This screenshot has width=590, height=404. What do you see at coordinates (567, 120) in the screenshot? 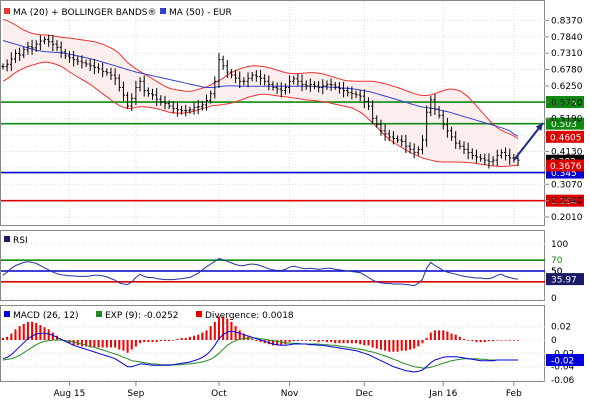
I see `price-tick-label: 0.5190` at bounding box center [567, 120].